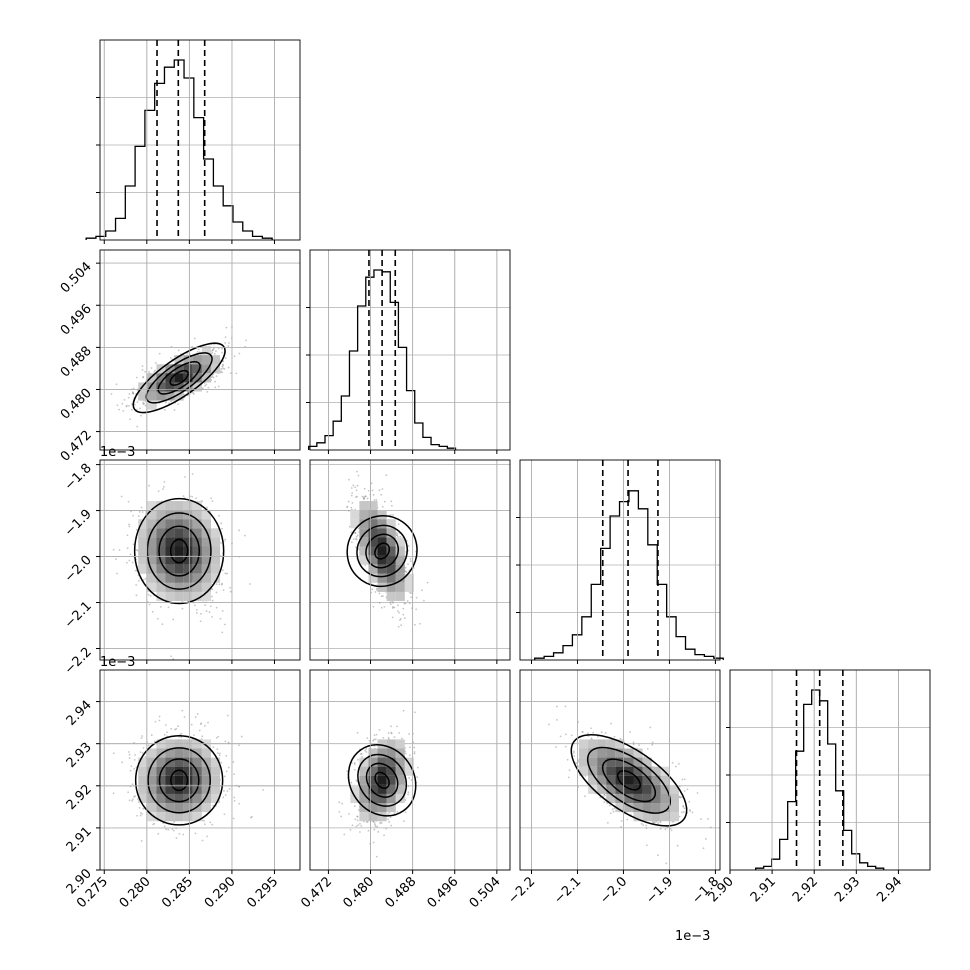  I want to click on tick-label-y: 2.92, so click(79, 797).